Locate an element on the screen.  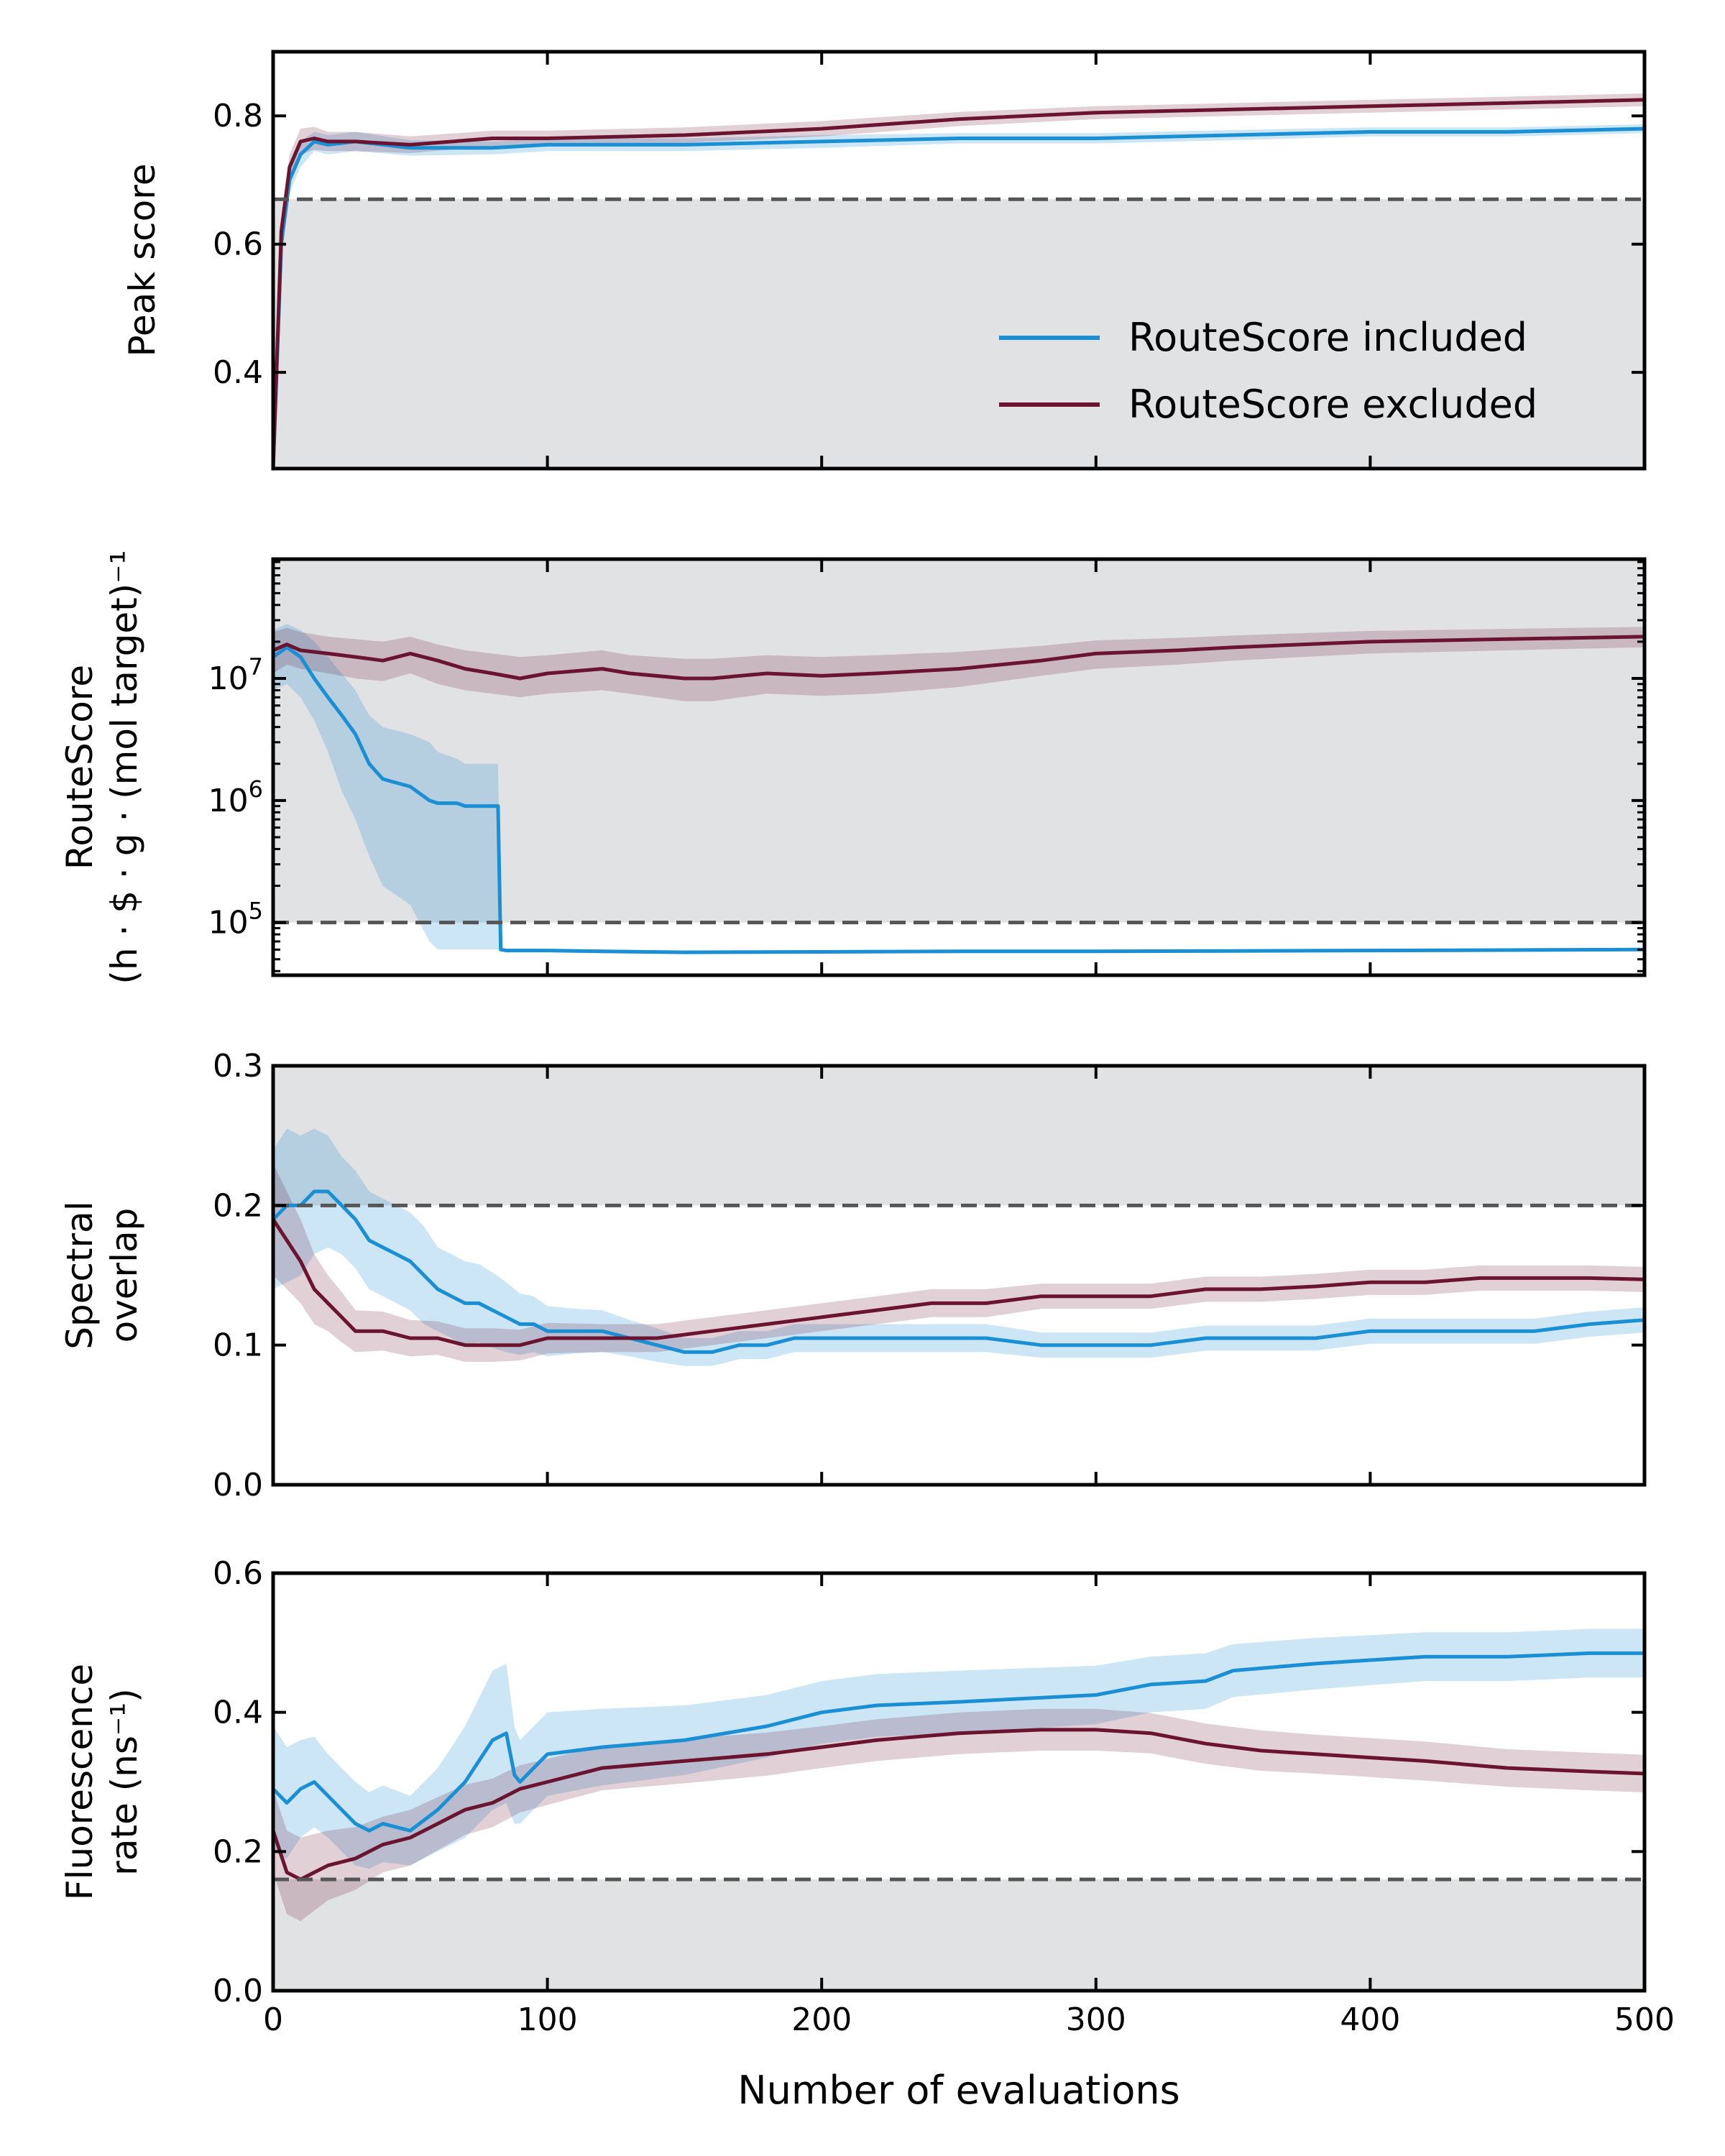
x-axis-label: Number of evaluations is located at coordinates (958, 2090).